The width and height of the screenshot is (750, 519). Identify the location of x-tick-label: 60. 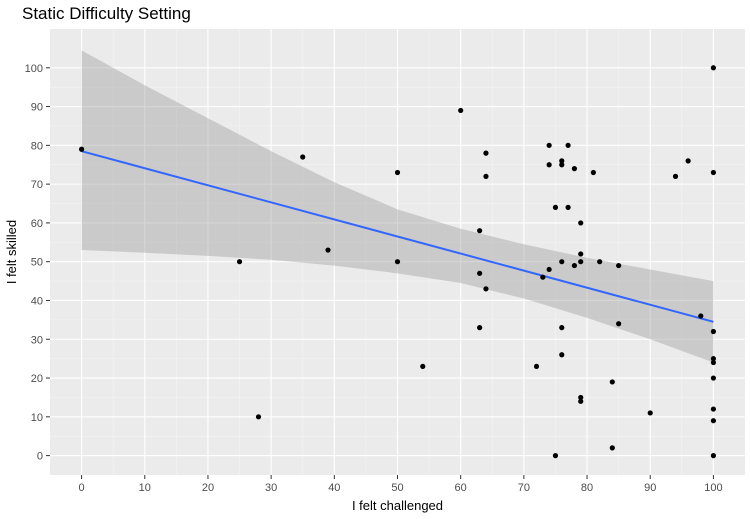
(461, 488).